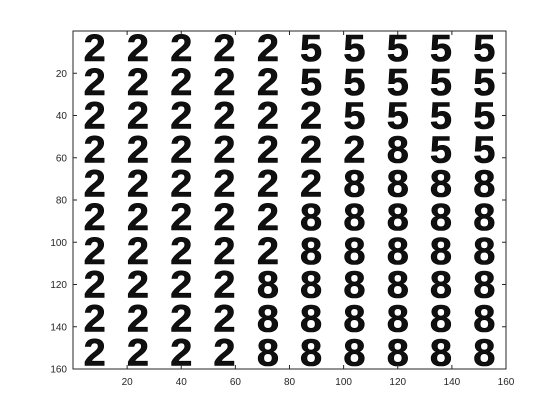 The image size is (560, 420). I want to click on y-tick-label: 120, so click(58, 285).